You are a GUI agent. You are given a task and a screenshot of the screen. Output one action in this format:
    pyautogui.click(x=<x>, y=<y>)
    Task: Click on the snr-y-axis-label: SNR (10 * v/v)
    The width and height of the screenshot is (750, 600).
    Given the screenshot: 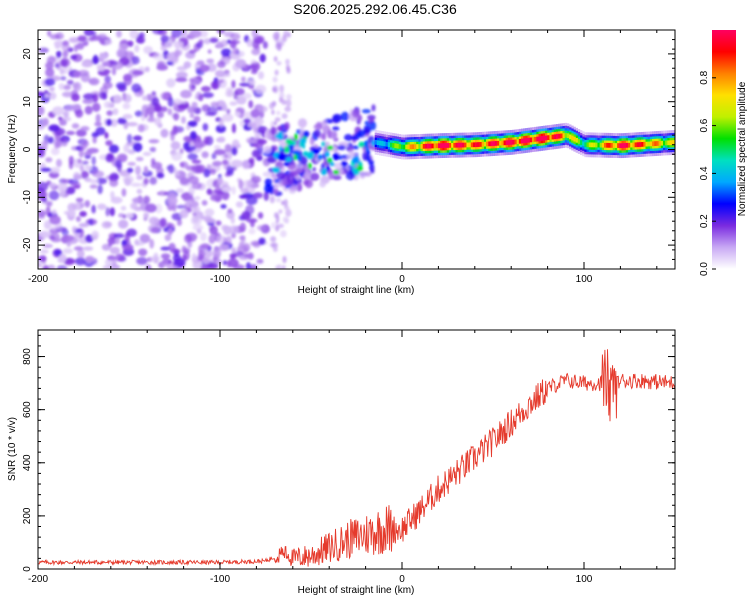 What is the action you would take?
    pyautogui.click(x=12, y=449)
    